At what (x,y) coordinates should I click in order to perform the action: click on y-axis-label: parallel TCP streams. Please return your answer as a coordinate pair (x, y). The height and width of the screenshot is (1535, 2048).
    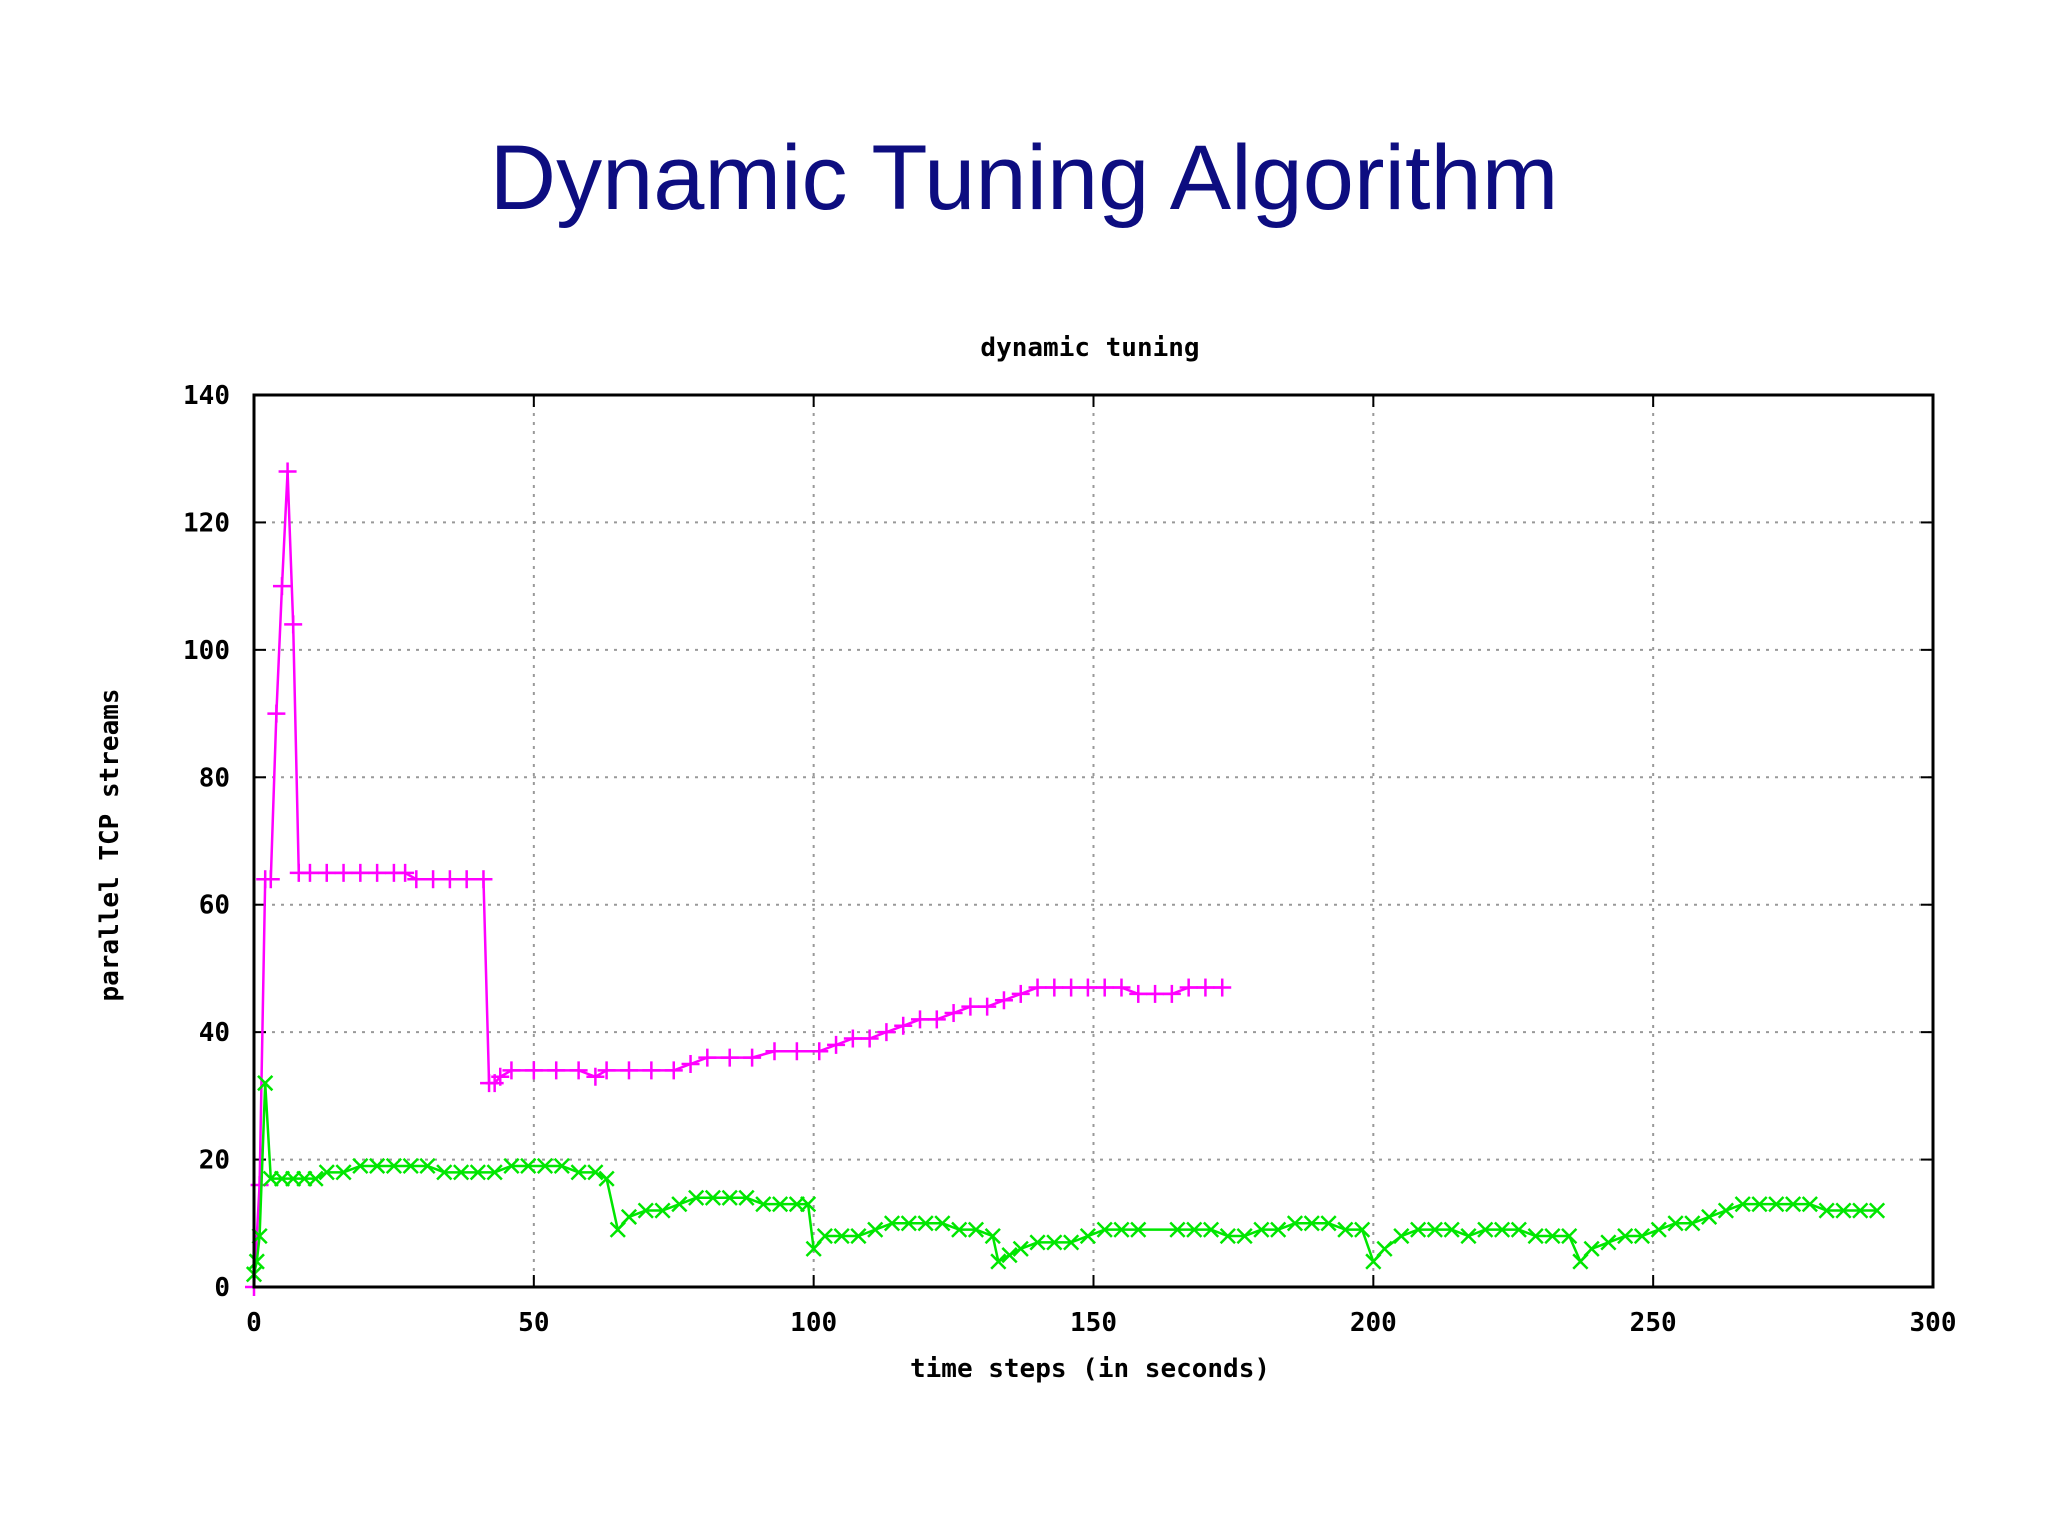
    Looking at the image, I should click on (110, 844).